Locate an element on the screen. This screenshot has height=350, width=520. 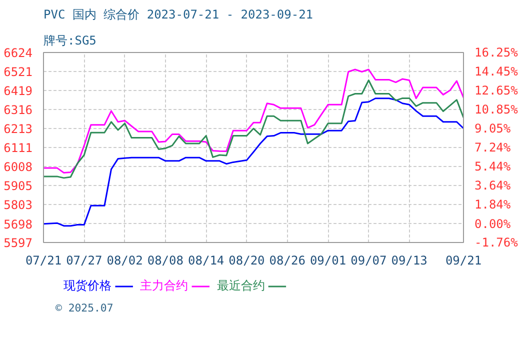
y-tick-label: 5597 is located at coordinates (18, 243).